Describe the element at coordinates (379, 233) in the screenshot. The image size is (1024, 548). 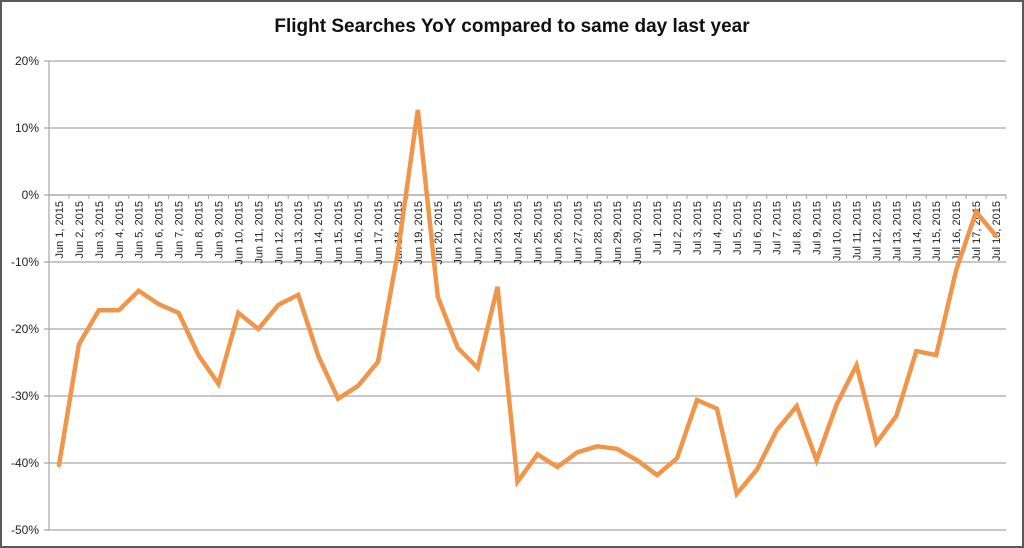
I see `x-tick-label: Jun 17, 2015` at that location.